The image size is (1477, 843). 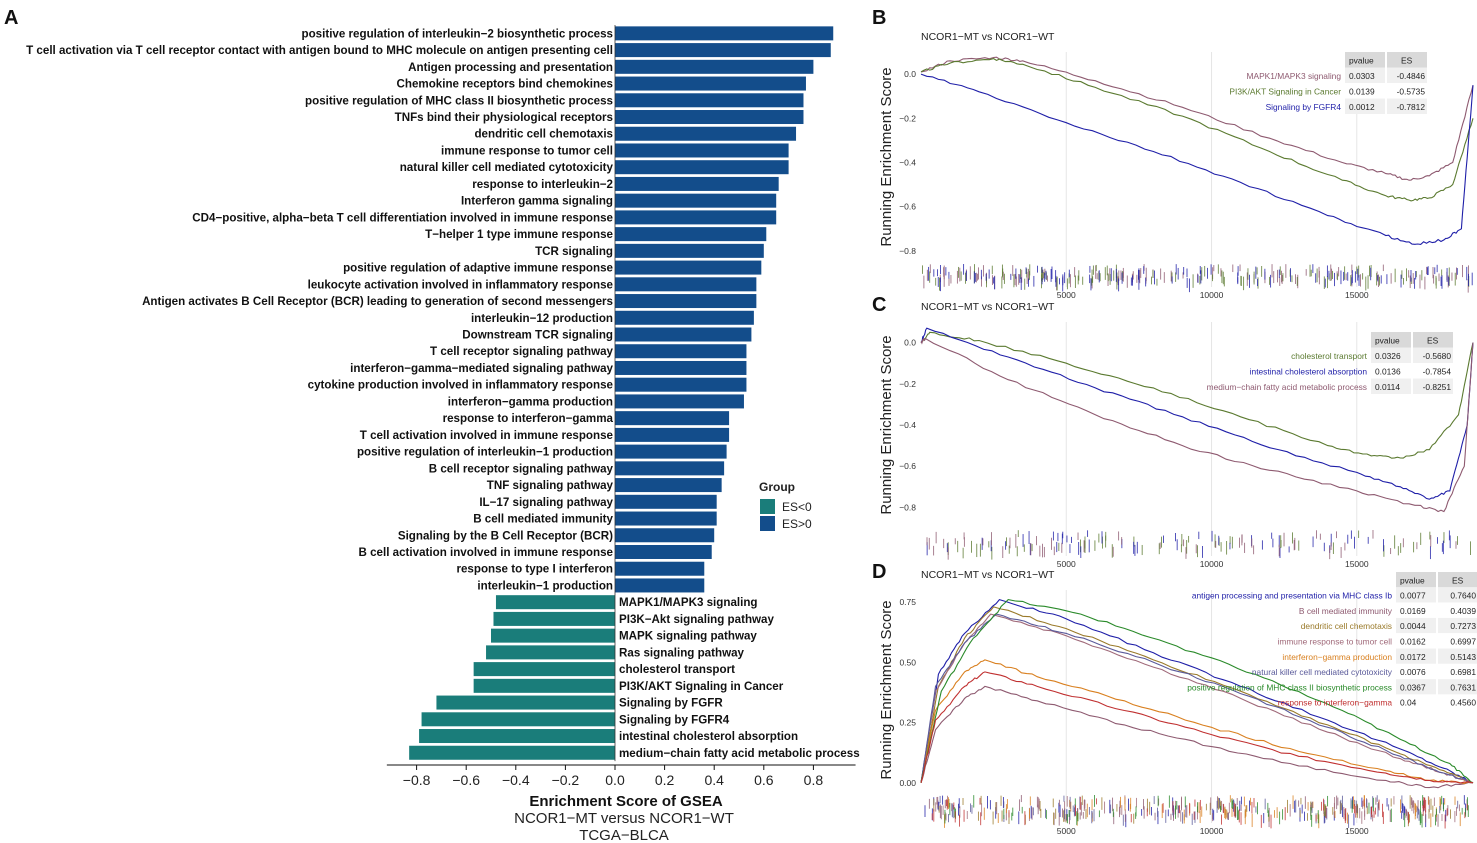 I want to click on category-label: response to type I interferon, so click(x=534, y=569).